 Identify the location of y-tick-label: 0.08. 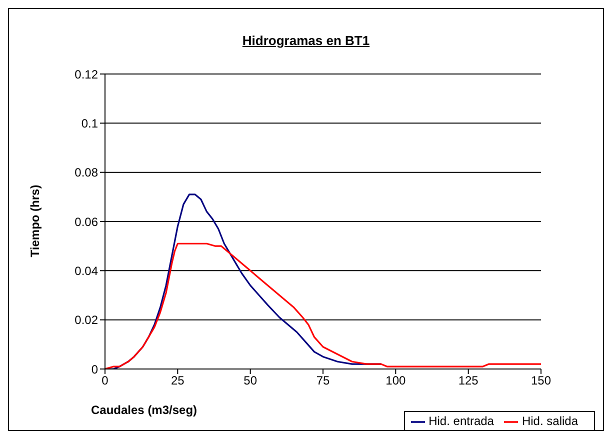
(86, 173).